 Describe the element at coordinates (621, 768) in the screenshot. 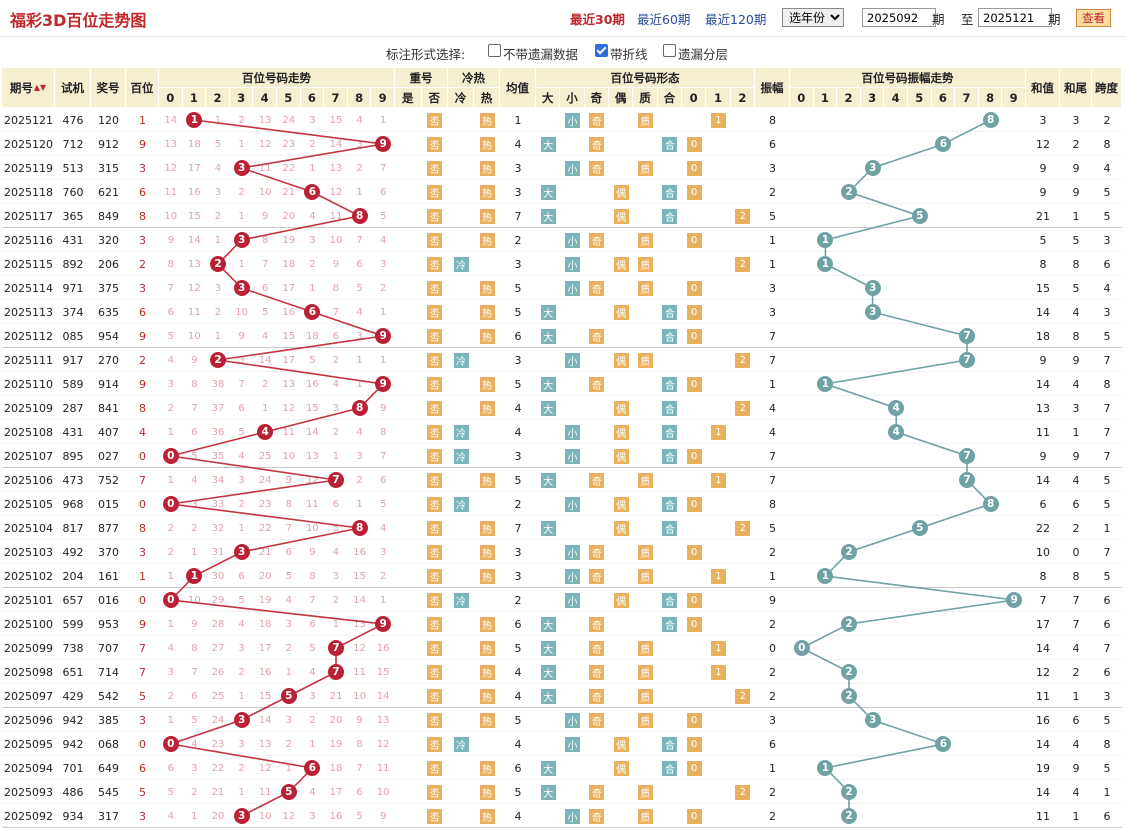

I see `form-box: 偶` at that location.